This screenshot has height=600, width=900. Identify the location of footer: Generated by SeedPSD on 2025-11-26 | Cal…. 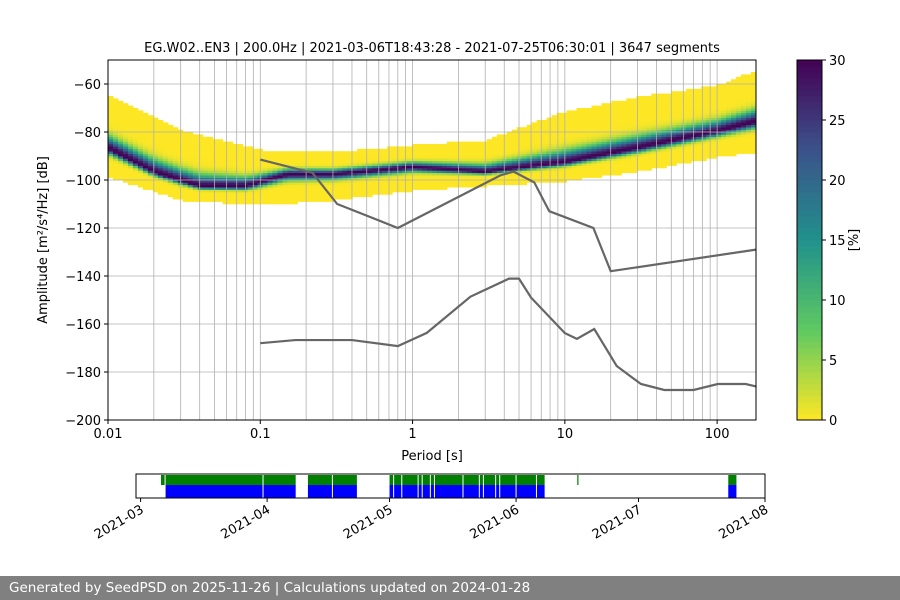
(450, 588).